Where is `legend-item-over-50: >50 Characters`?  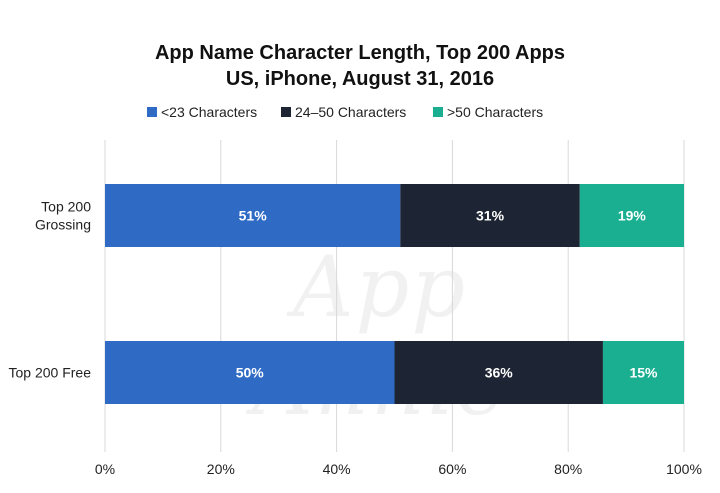
legend-item-over-50: >50 Characters is located at coordinates (488, 112).